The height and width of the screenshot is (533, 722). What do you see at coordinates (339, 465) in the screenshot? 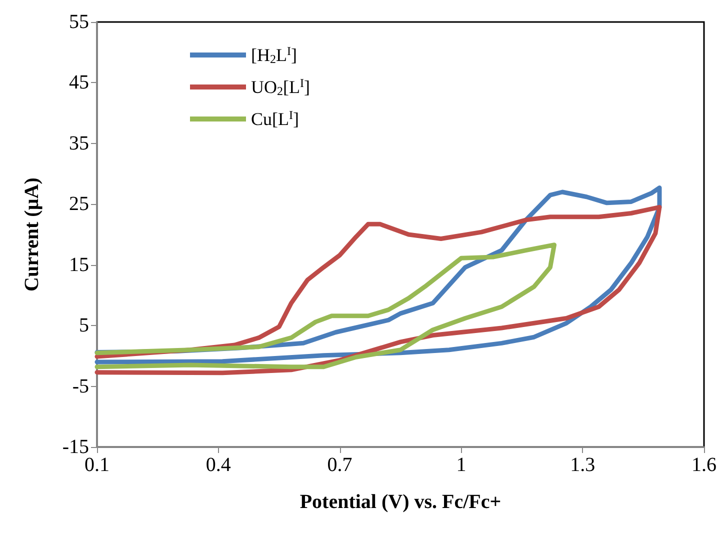
I see `x-tick-label: 0.7` at bounding box center [339, 465].